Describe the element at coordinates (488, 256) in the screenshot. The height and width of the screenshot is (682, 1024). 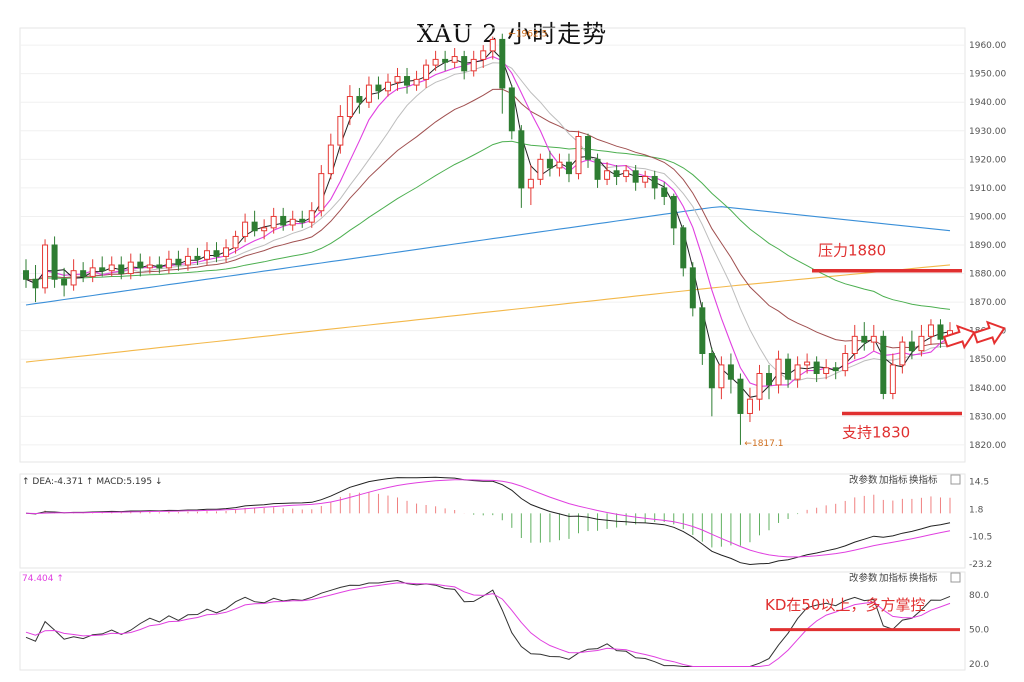
I see `ma120-line` at that location.